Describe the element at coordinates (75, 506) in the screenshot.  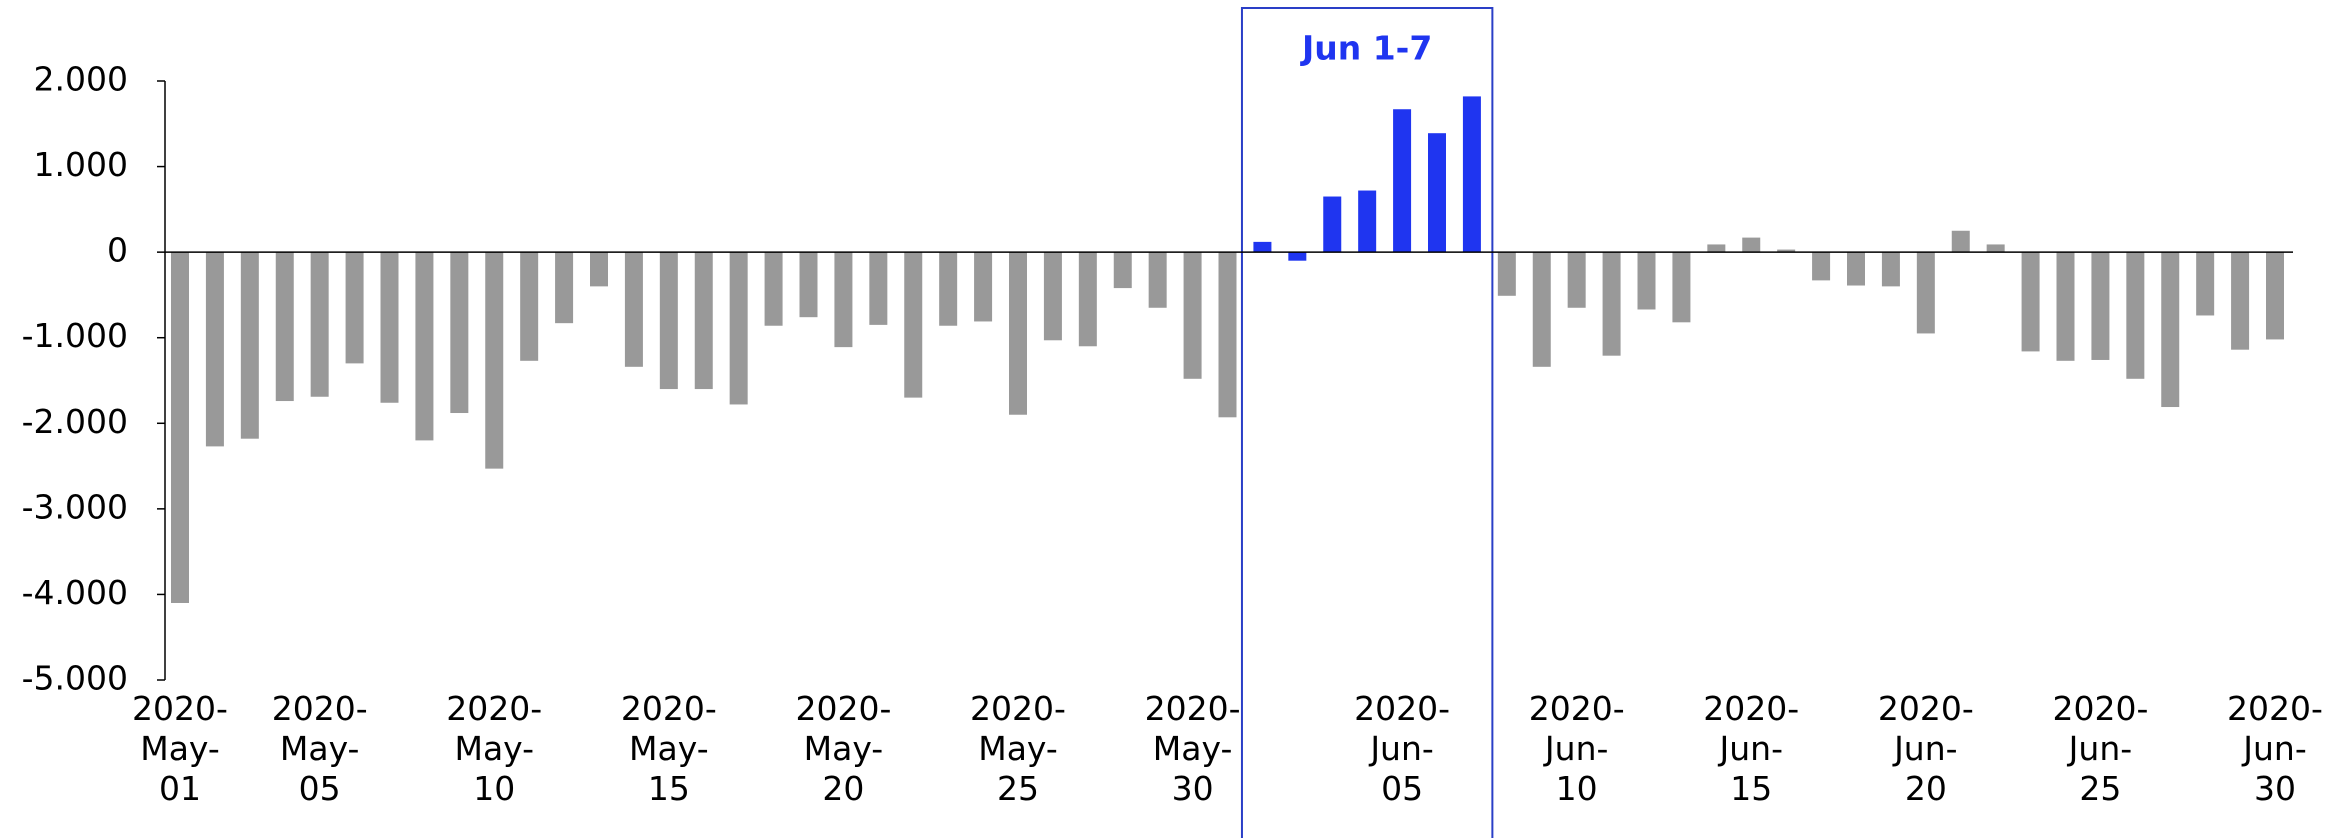
I see `y-tick-label: -3.000` at that location.